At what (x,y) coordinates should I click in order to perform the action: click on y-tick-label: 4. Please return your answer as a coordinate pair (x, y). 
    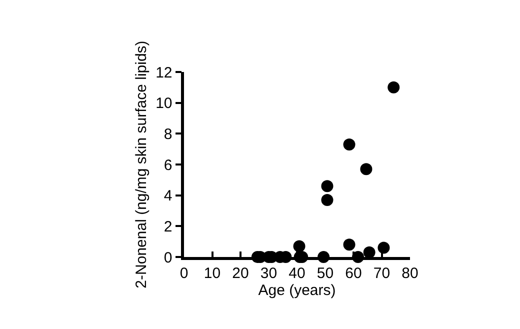
    Looking at the image, I should click on (168, 196).